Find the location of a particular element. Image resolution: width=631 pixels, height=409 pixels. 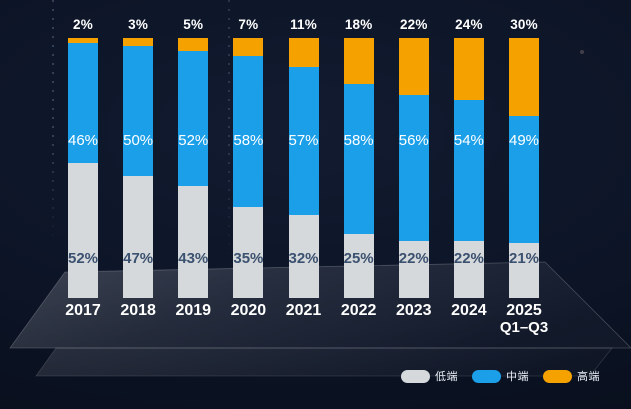

low-value-label: 52% is located at coordinates (83, 258).